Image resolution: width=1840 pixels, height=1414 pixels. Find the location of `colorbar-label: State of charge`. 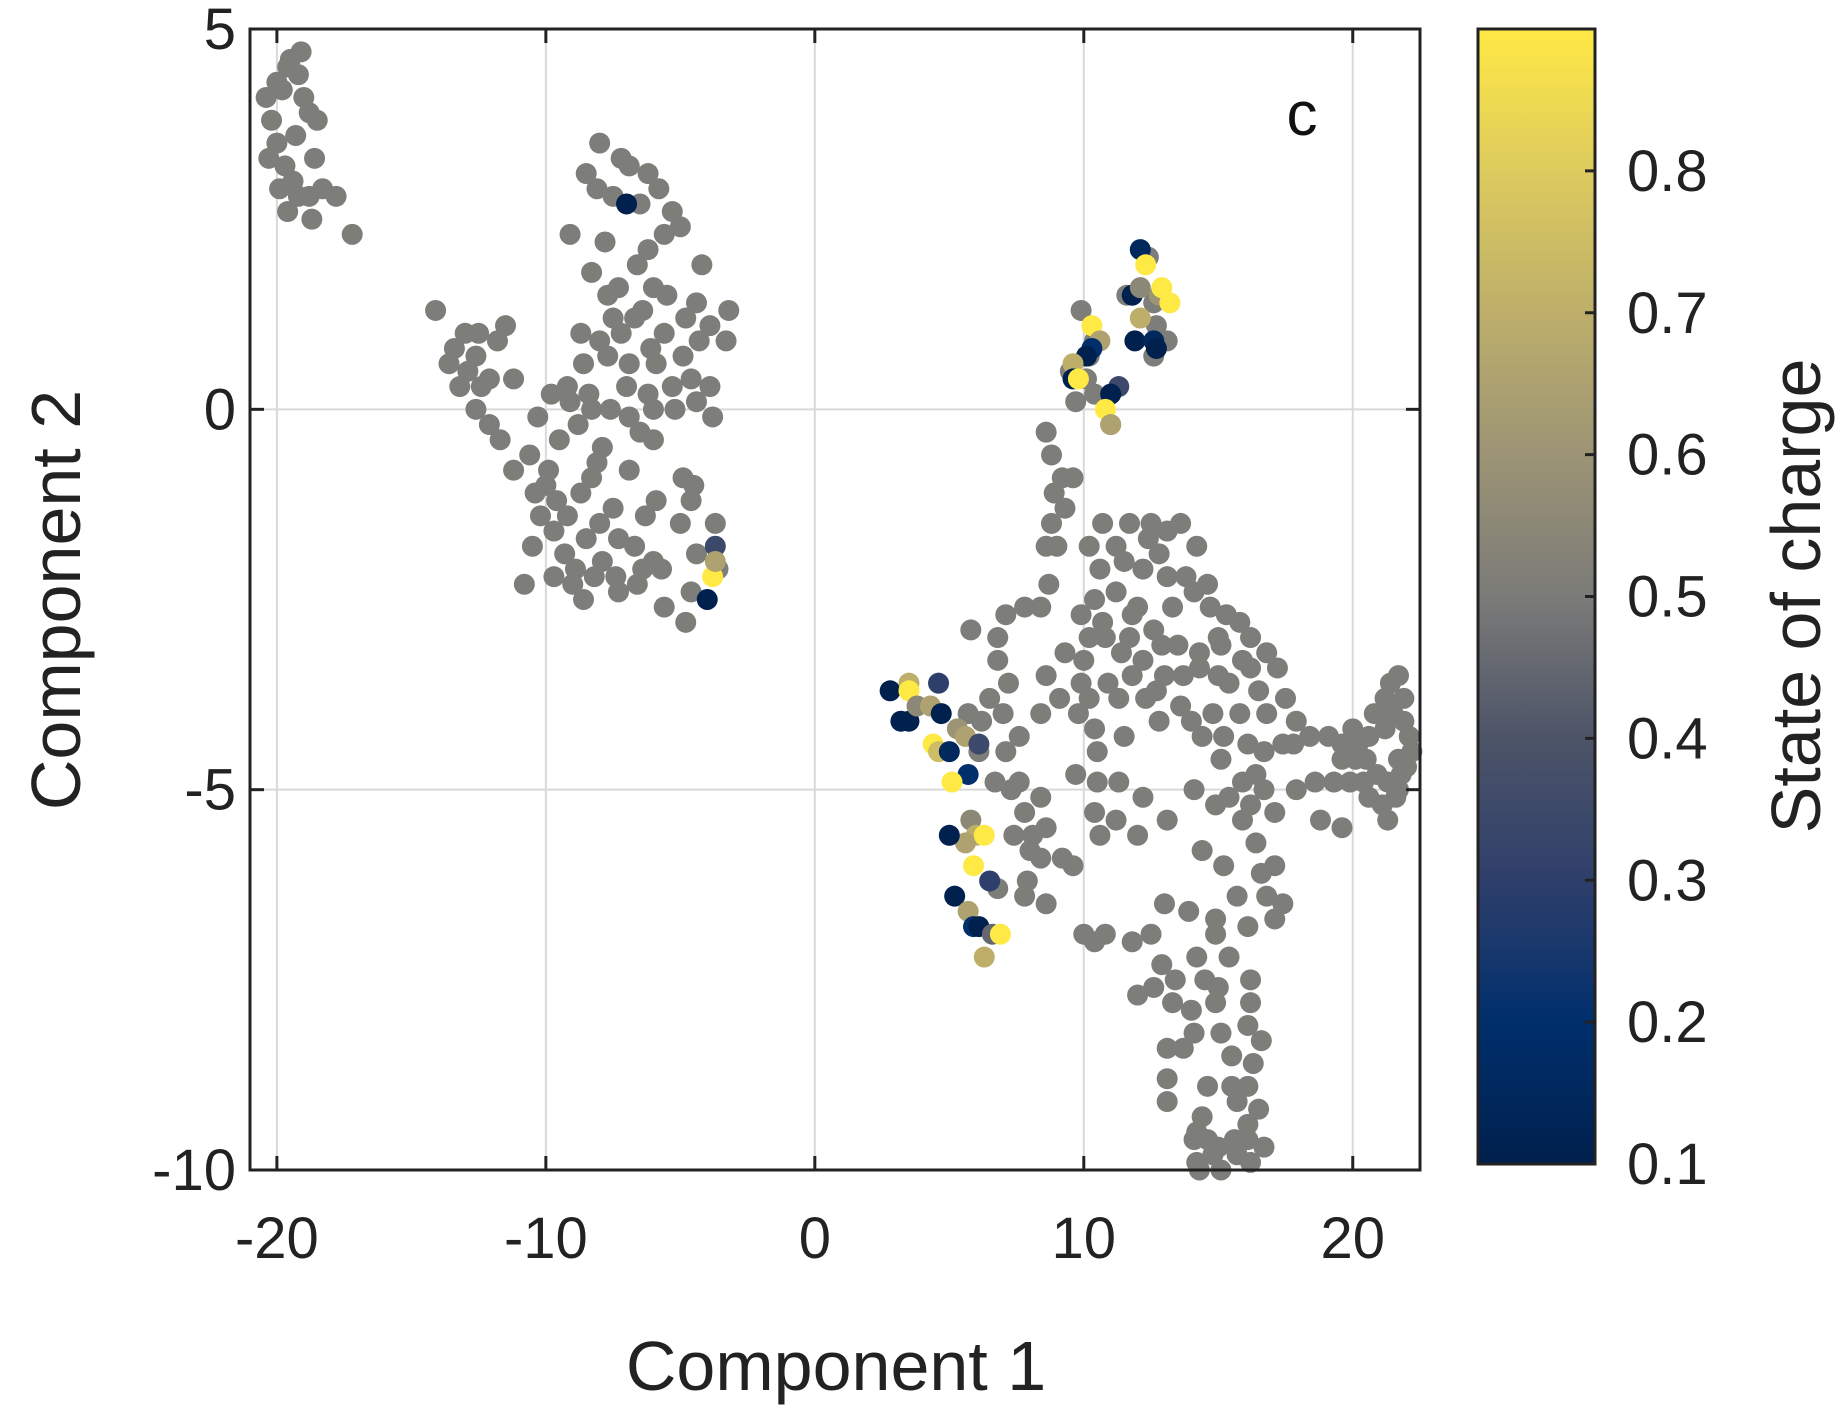

colorbar-label: State of charge is located at coordinates (1796, 596).